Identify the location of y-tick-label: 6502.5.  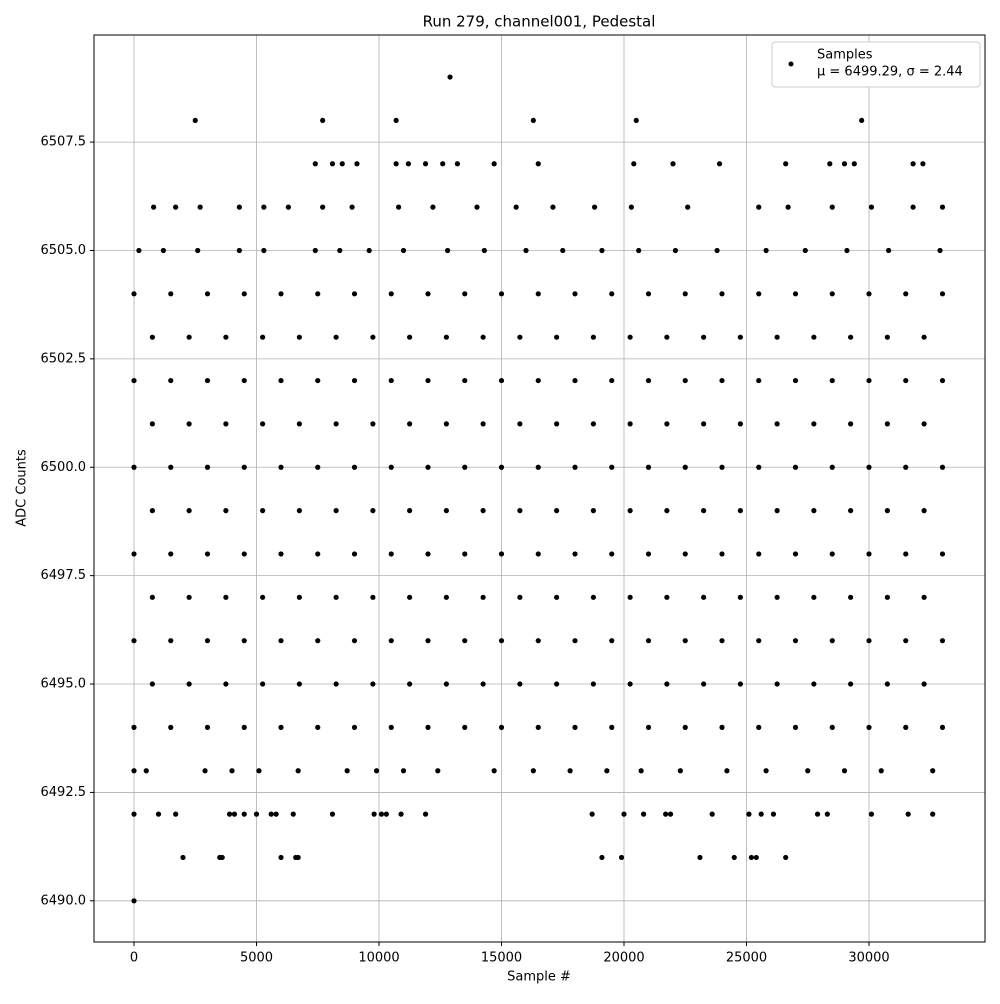
(64, 358).